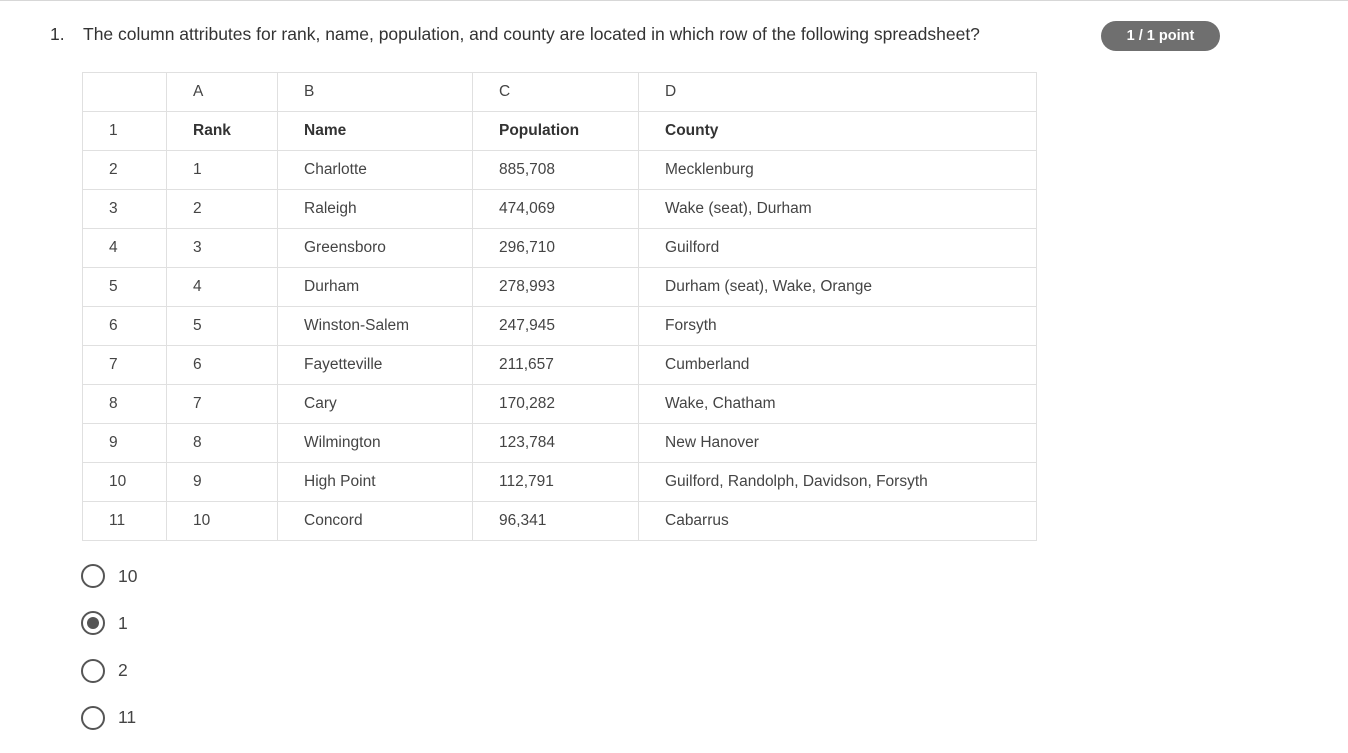 The height and width of the screenshot is (753, 1348). I want to click on row-number: 2, so click(124, 170).